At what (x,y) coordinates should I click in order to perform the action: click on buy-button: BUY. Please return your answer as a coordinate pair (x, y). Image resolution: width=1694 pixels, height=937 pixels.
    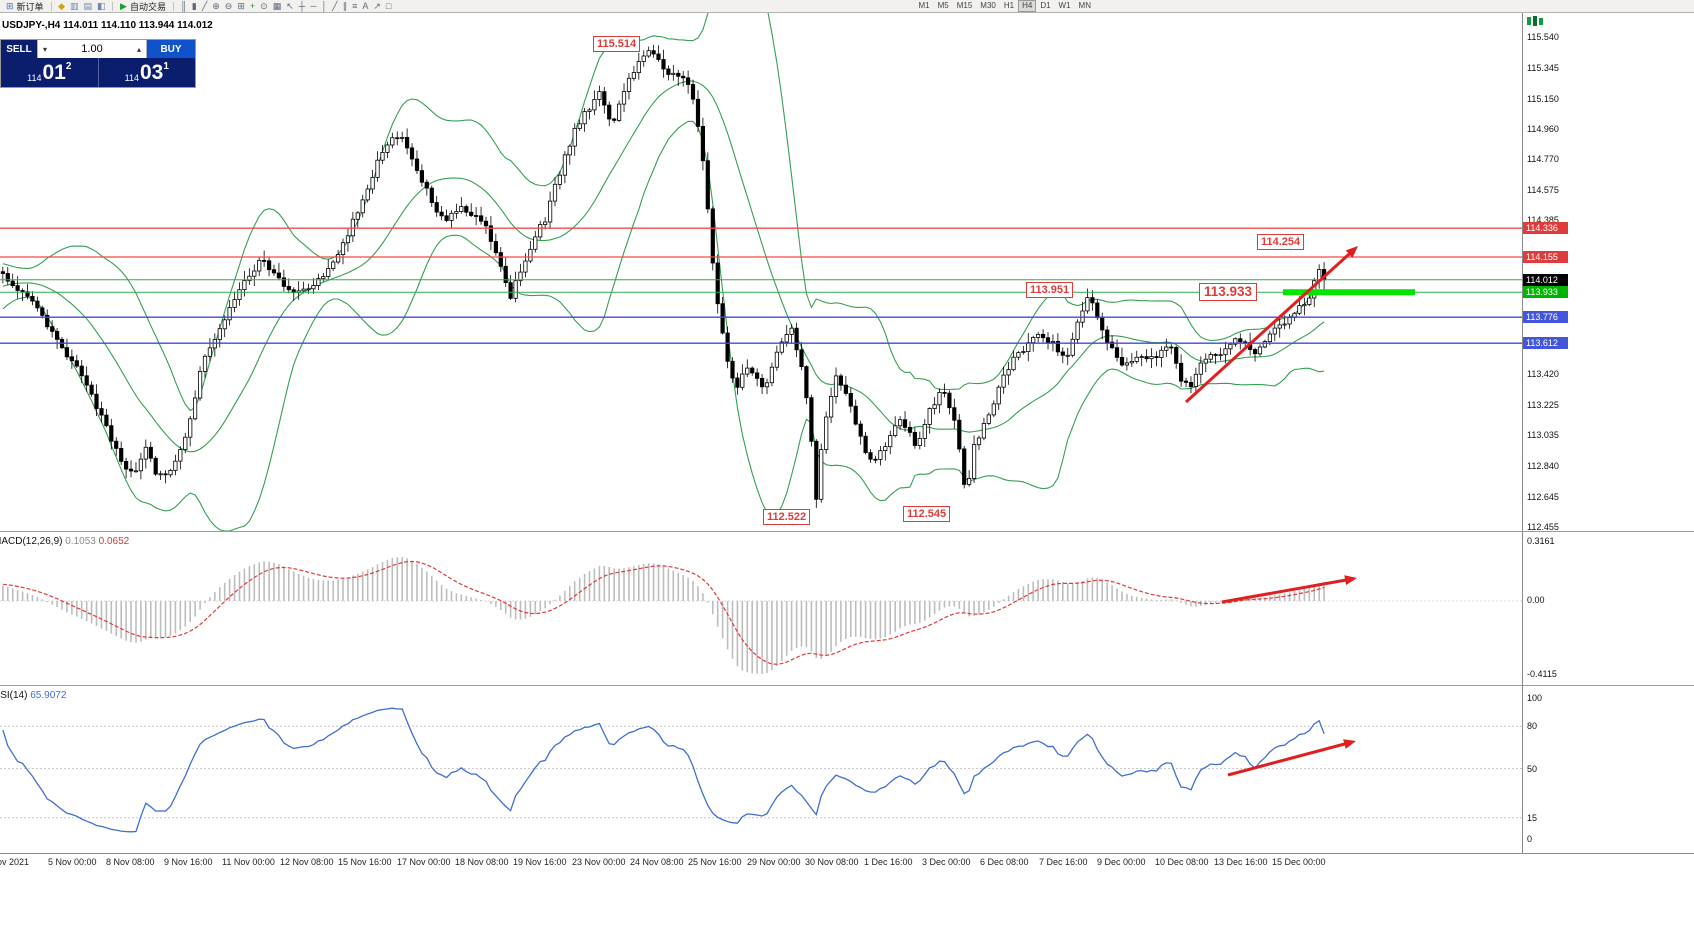
    Looking at the image, I should click on (171, 49).